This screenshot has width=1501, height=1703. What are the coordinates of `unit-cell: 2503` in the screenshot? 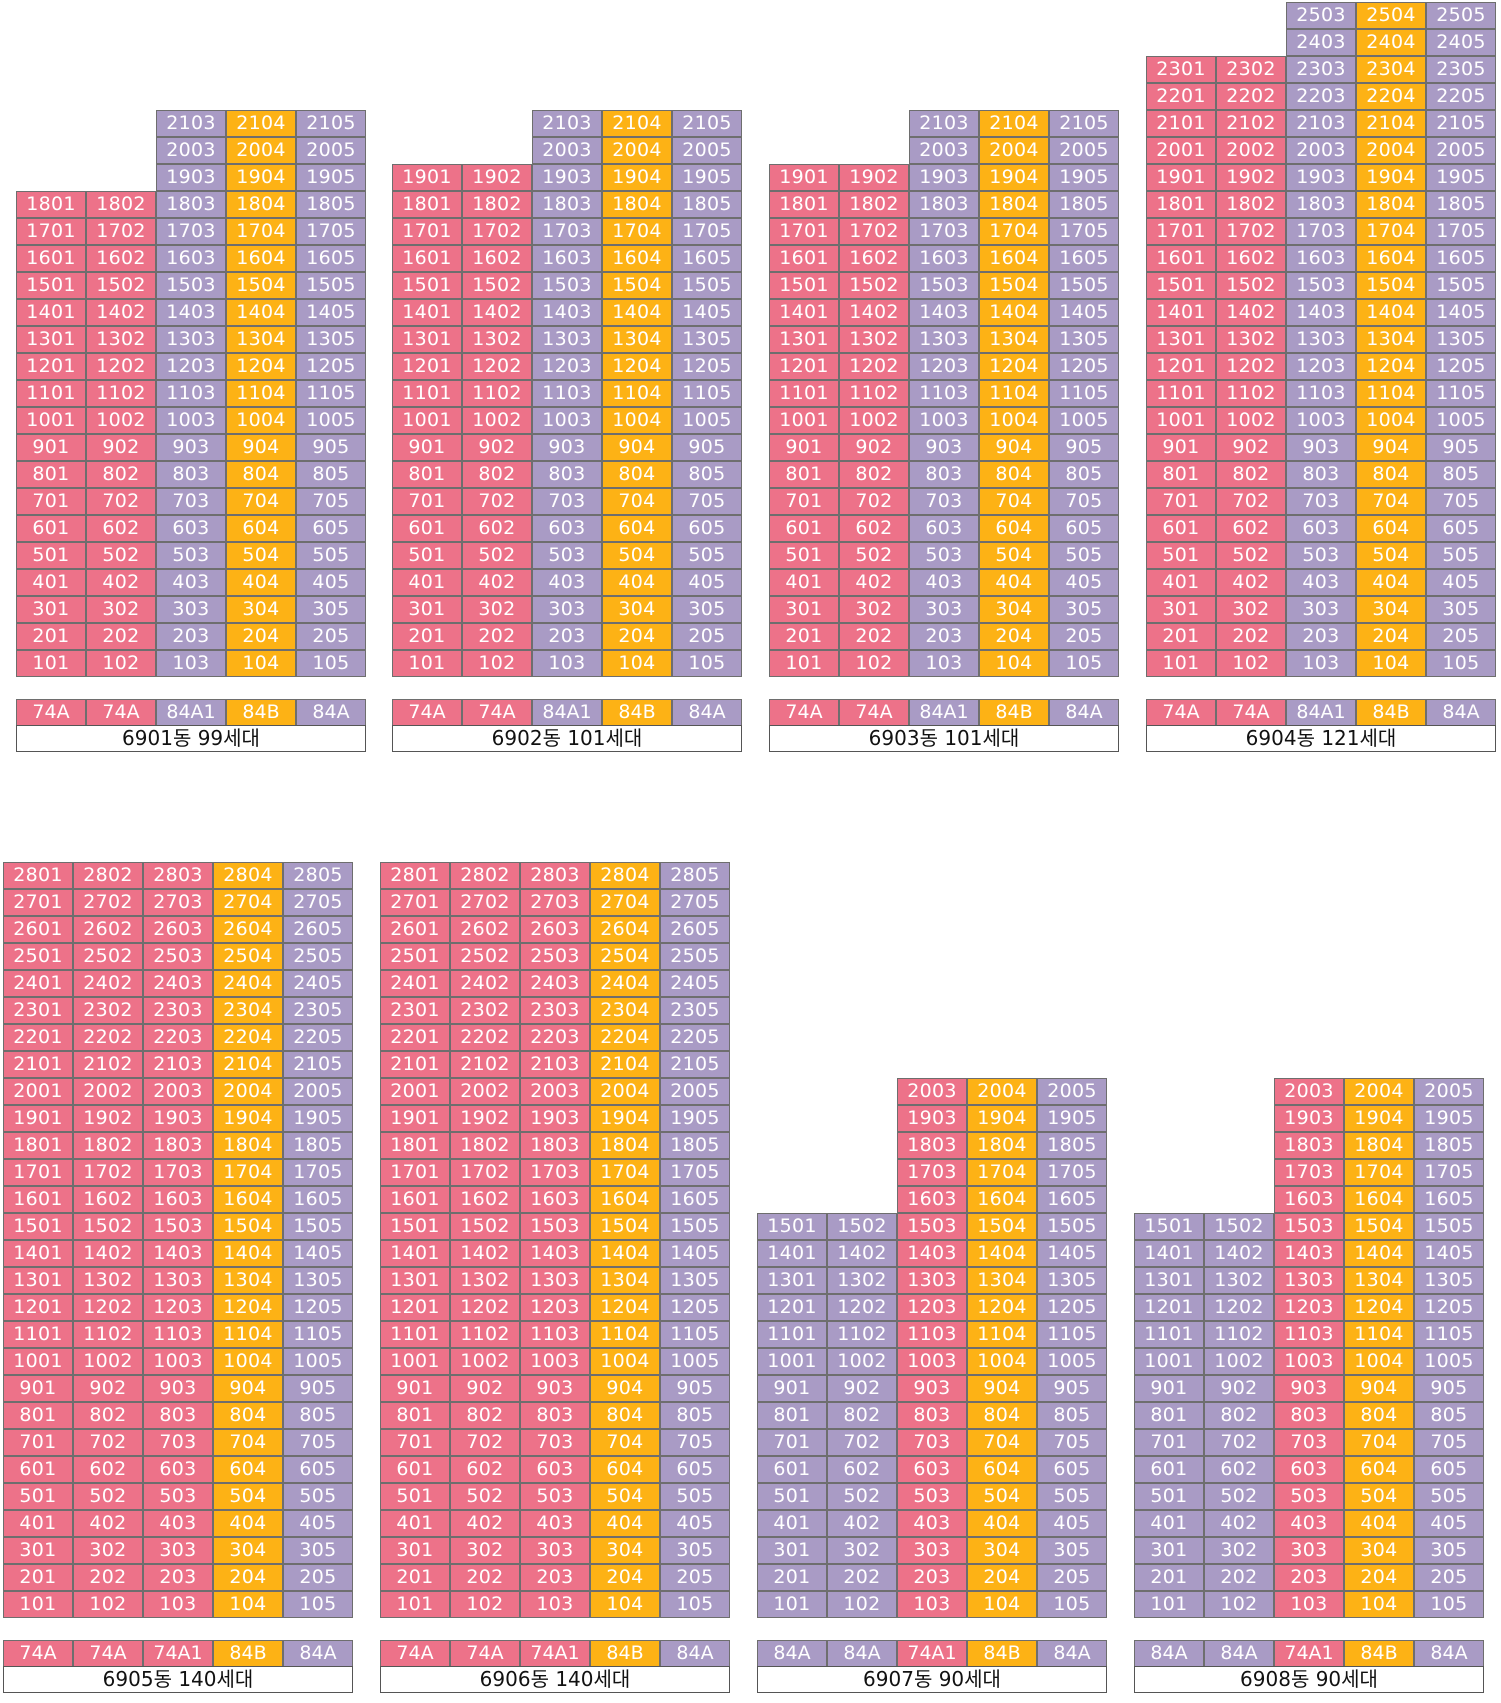 It's located at (555, 956).